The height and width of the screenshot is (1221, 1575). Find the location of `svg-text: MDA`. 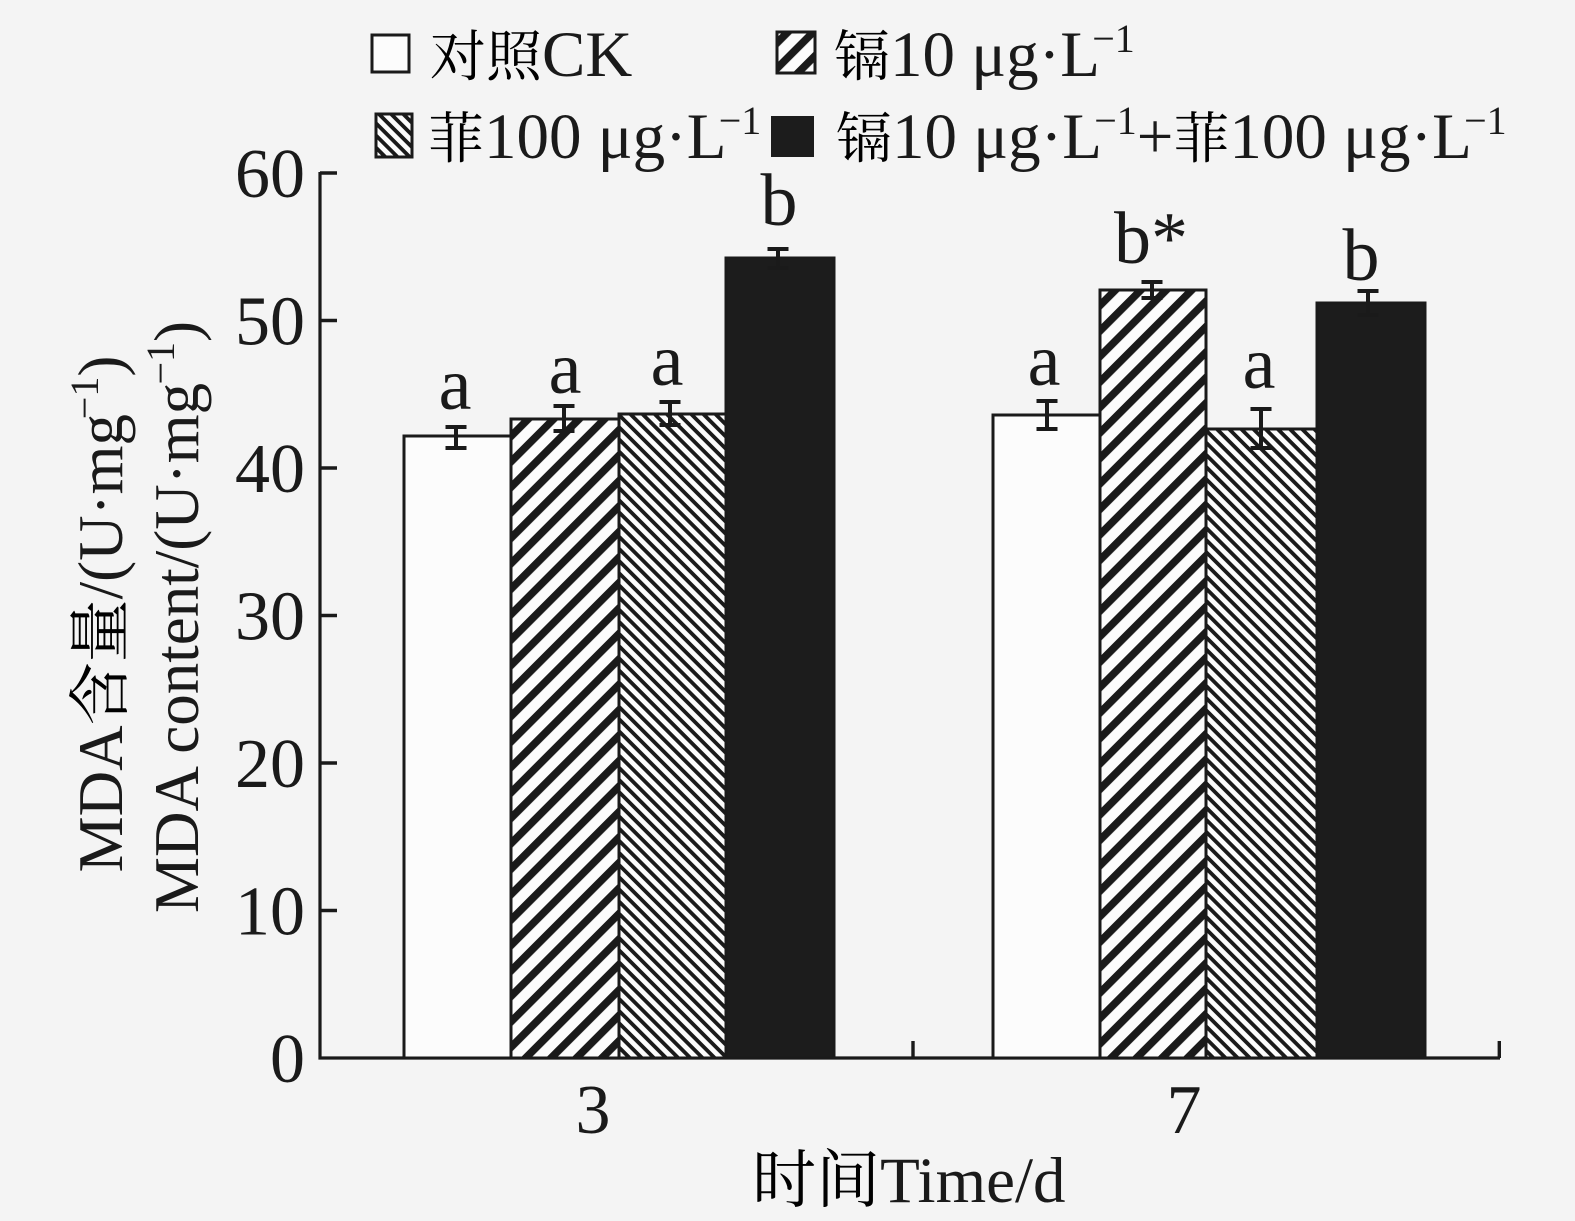

svg-text: MDA is located at coordinates (101, 799).